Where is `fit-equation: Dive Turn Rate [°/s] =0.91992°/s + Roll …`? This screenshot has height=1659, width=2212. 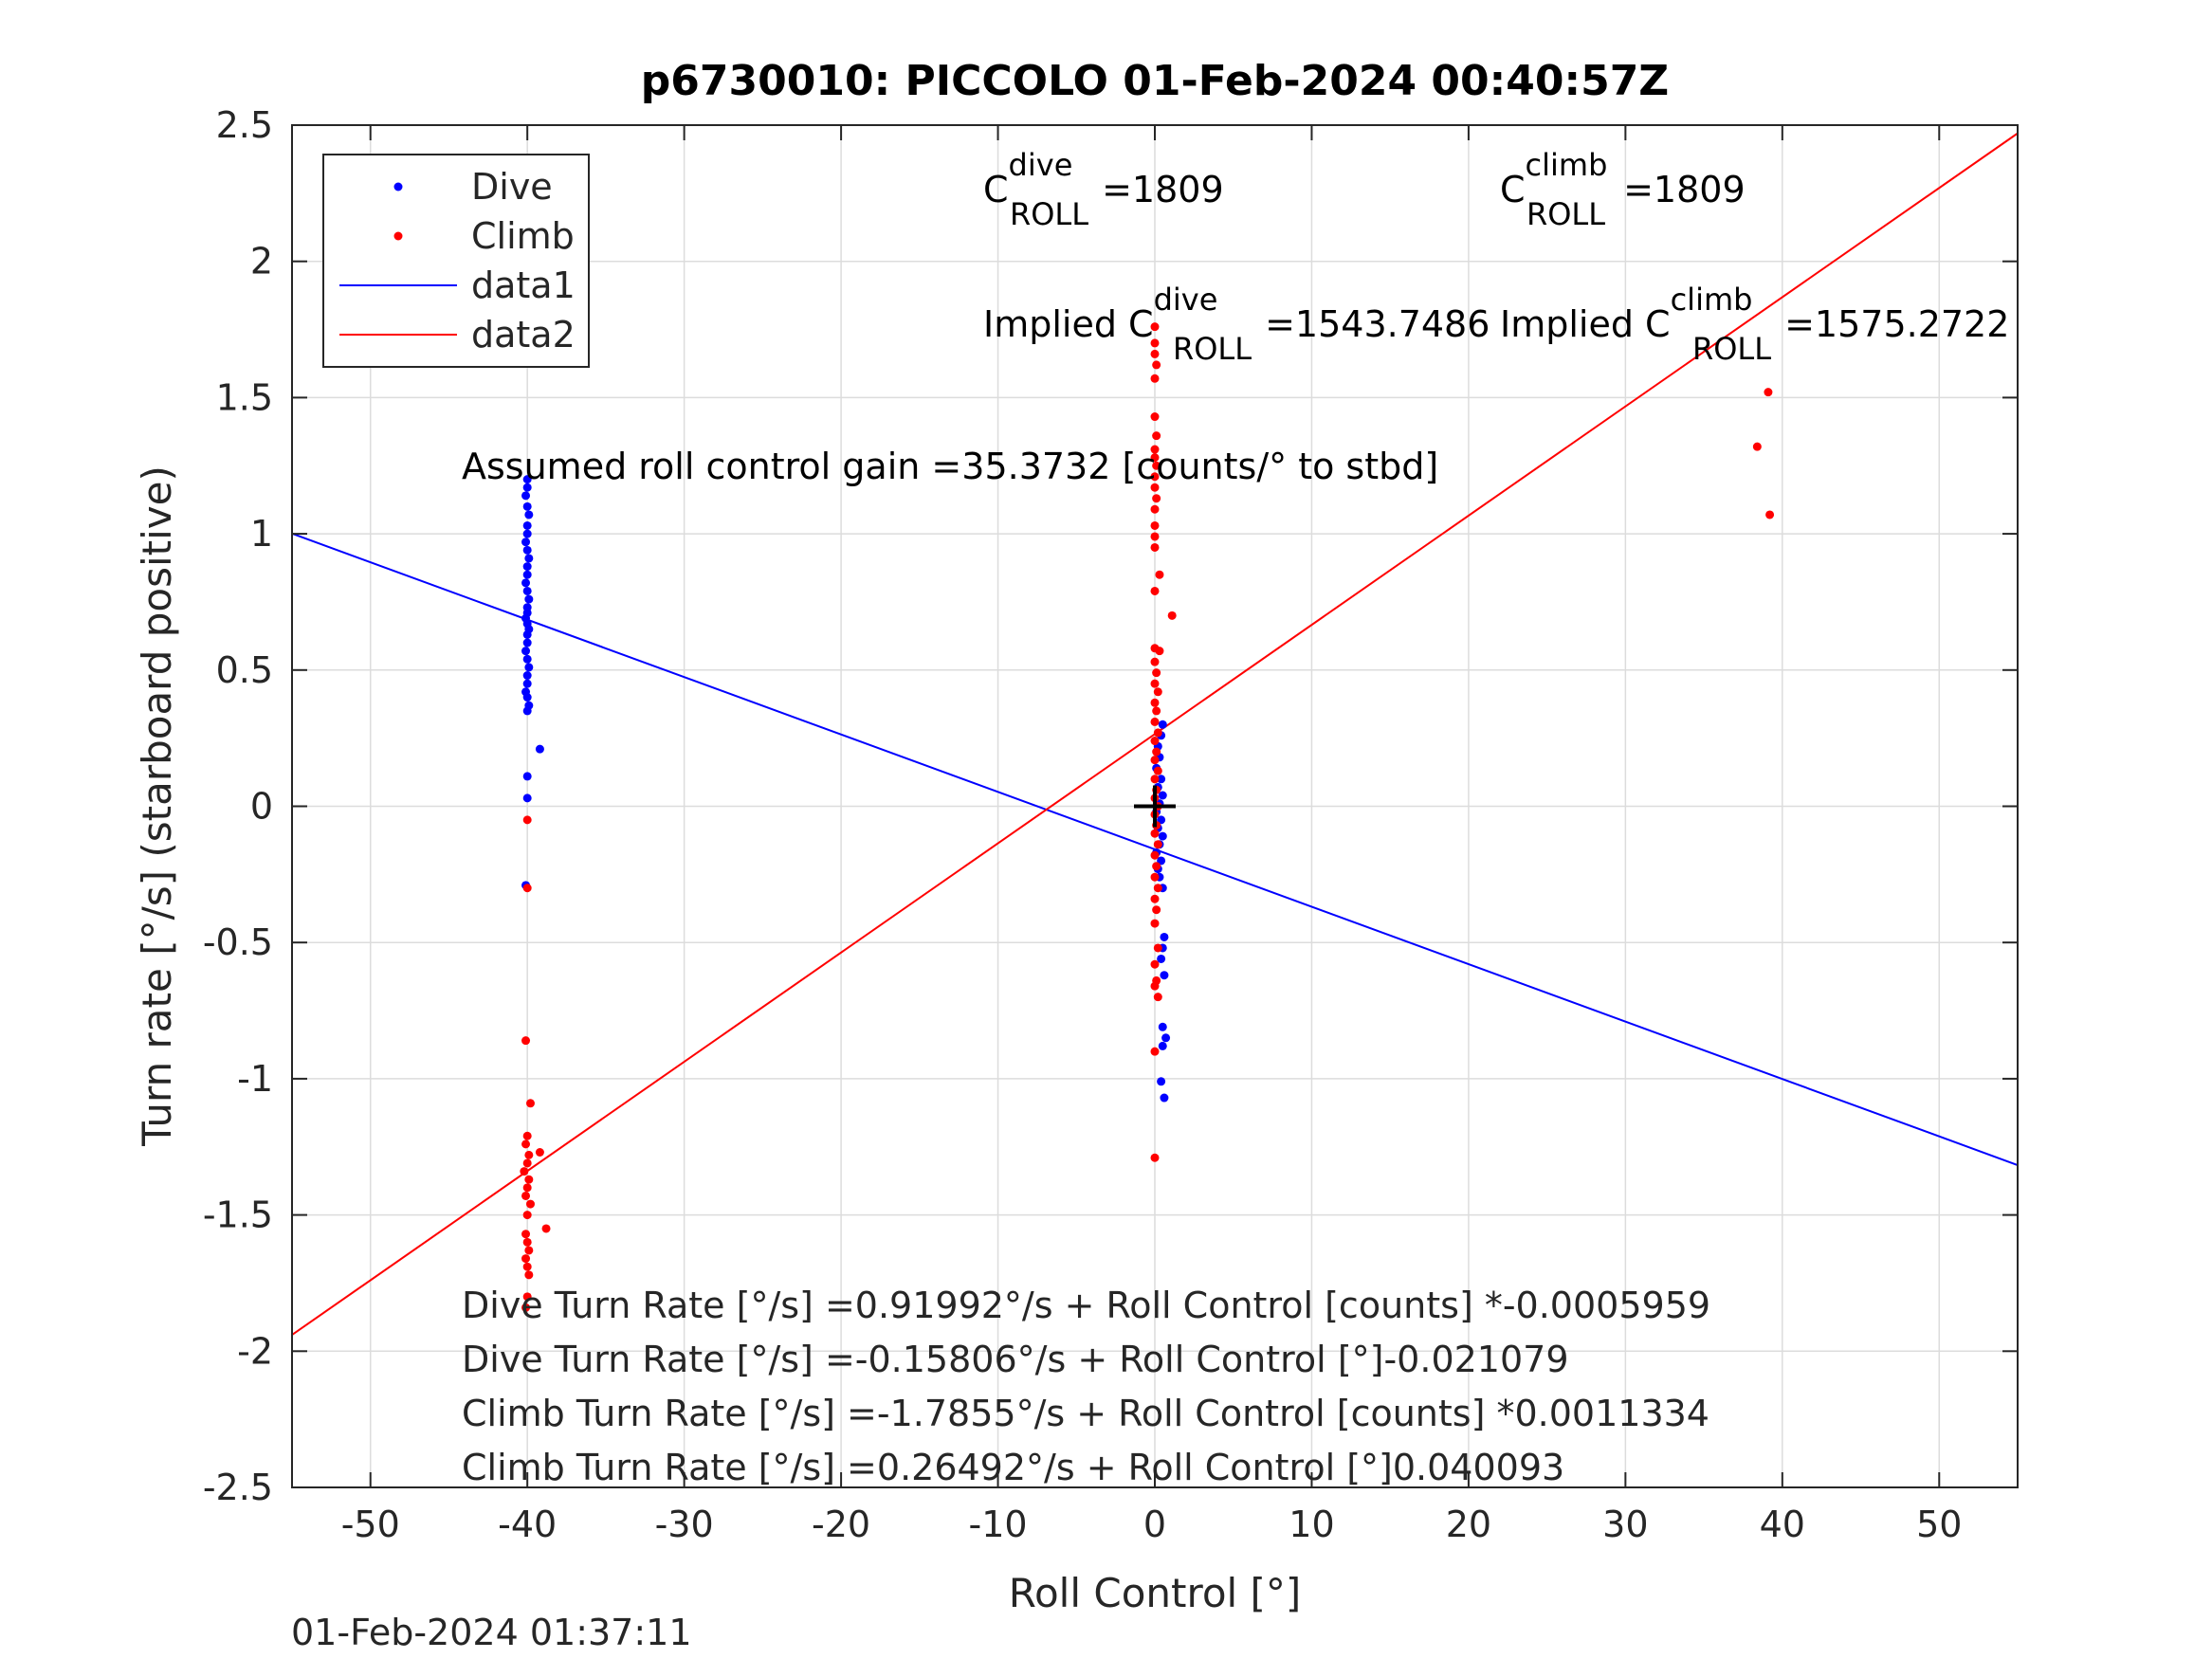
fit-equation: Dive Turn Rate [°/s] =0.91992°/s + Roll … is located at coordinates (1086, 1305).